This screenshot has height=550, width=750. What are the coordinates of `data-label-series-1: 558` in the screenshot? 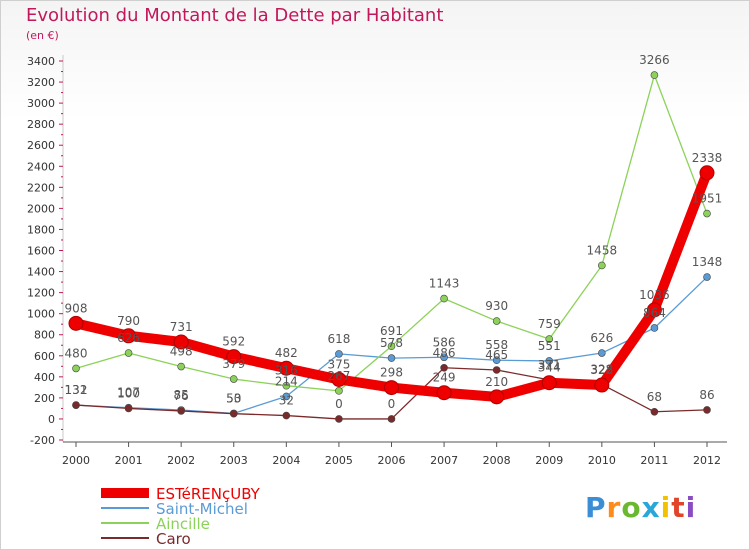 It's located at (496, 345).